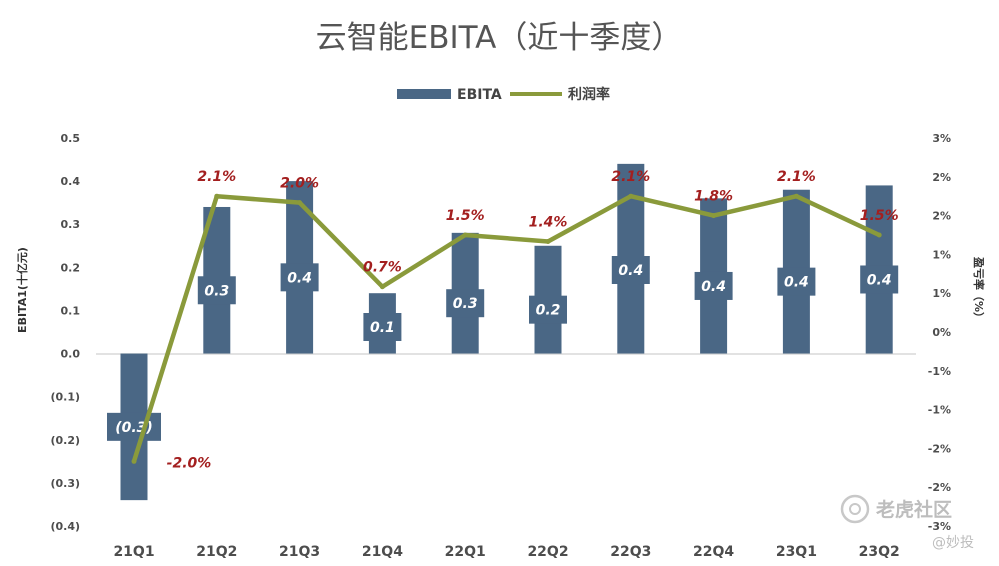 The image size is (999, 566). What do you see at coordinates (979, 289) in the screenshot?
I see `y-axis-title-right: 盈亏率（%）` at bounding box center [979, 289].